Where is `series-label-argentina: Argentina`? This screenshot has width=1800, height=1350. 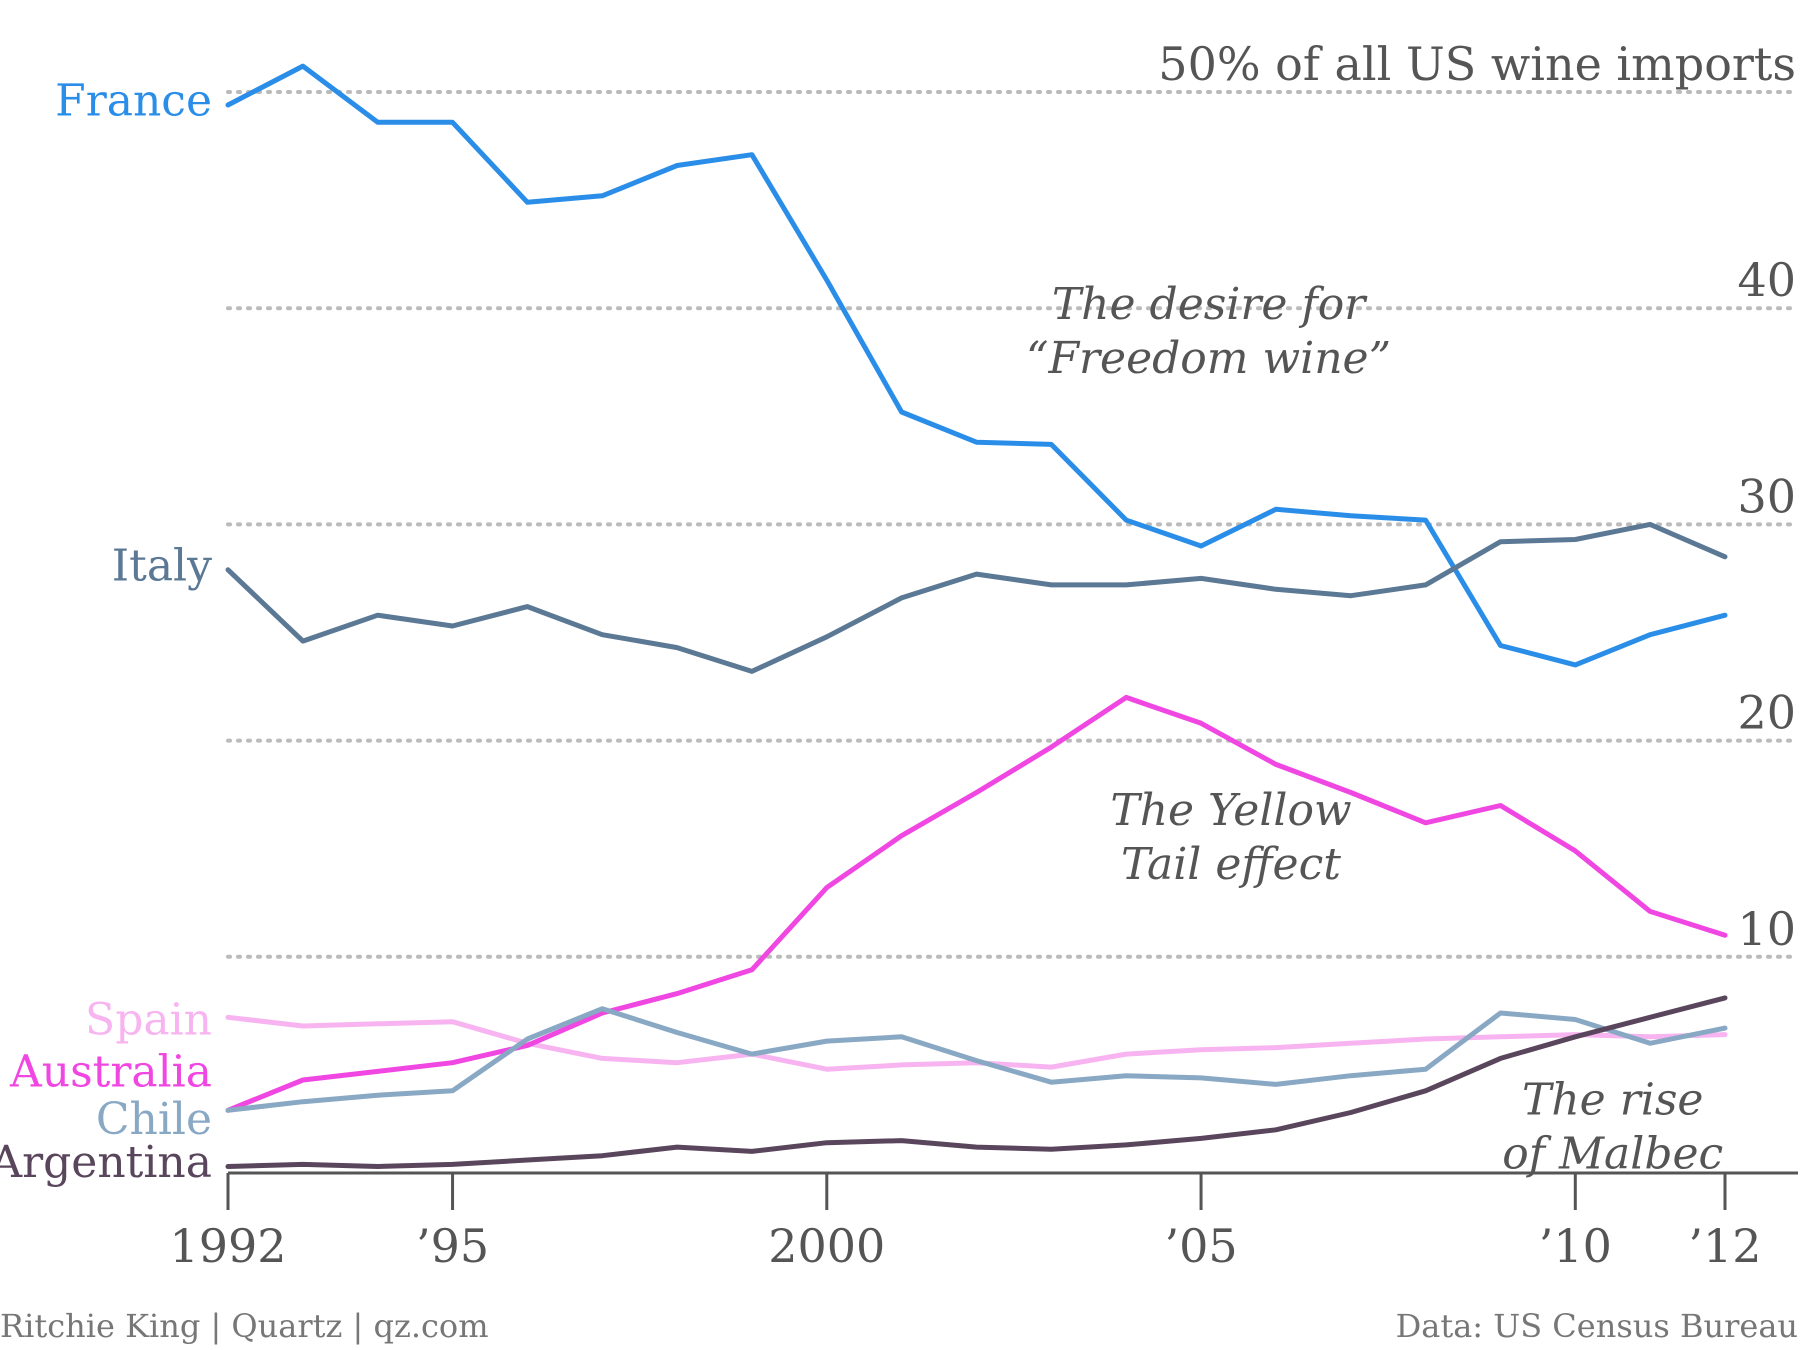 series-label-argentina: Argentina is located at coordinates (106, 1162).